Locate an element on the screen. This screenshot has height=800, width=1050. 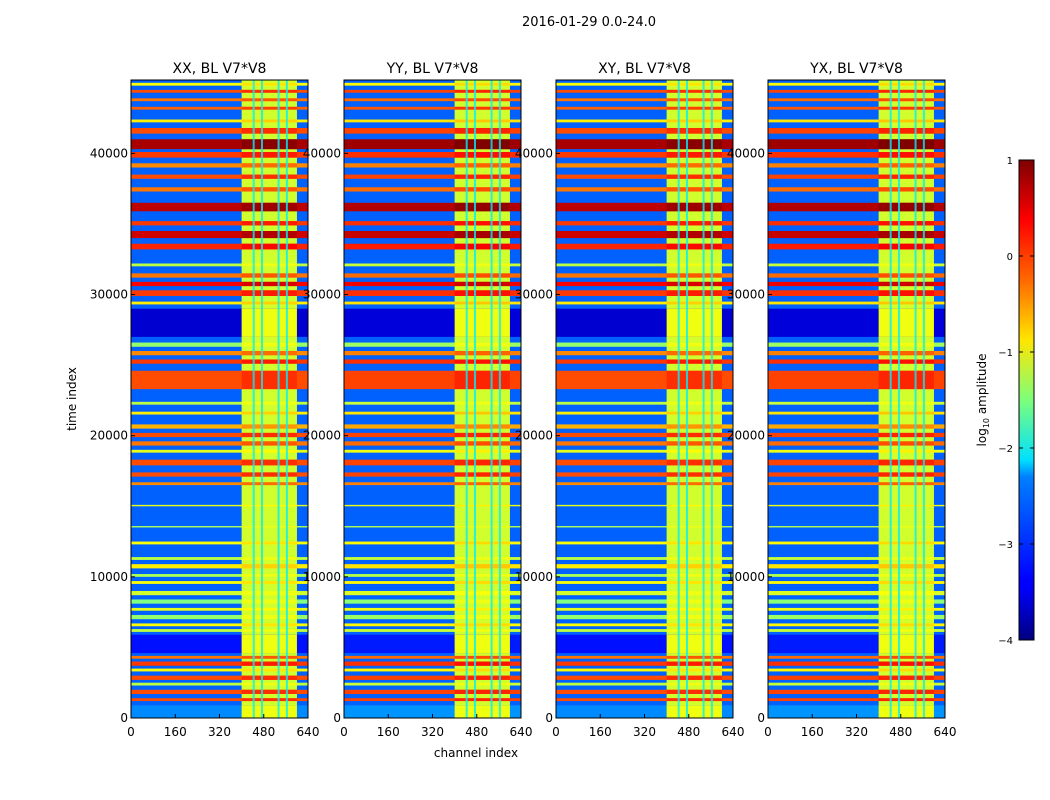
colorbar-tick-label: −3 is located at coordinates (1005, 545).